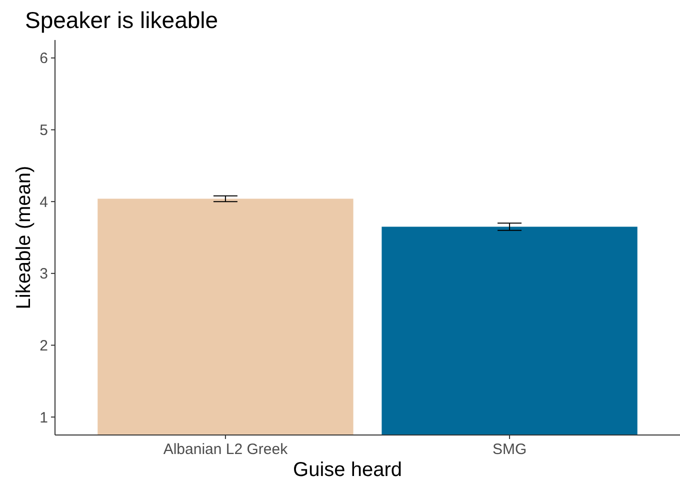  What do you see at coordinates (44, 274) in the screenshot?
I see `y-tick-label: 3` at bounding box center [44, 274].